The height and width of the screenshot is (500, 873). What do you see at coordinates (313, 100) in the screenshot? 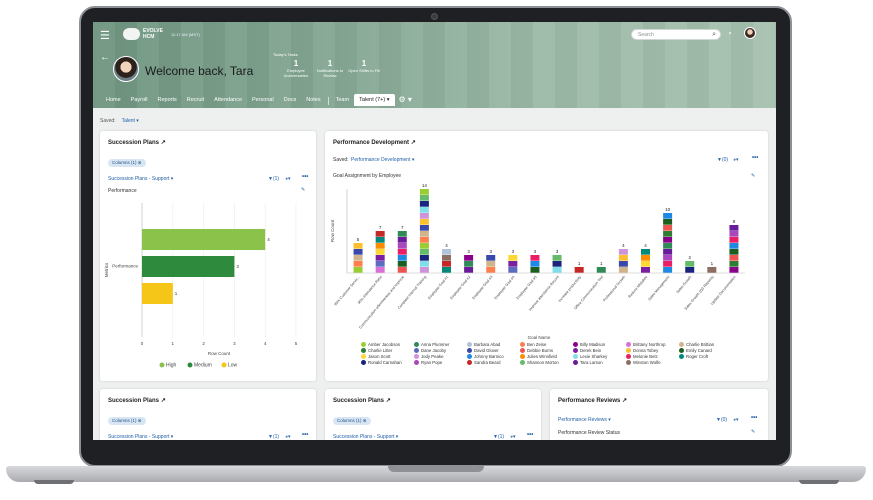
I see `tab-notes: Notes` at bounding box center [313, 100].